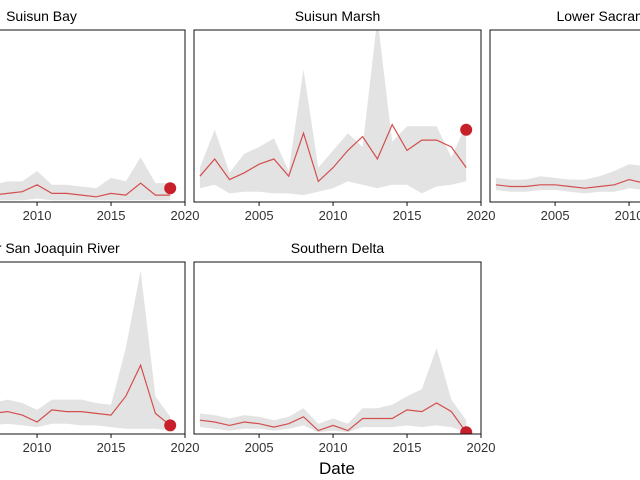 The image size is (640, 480). I want to click on panel-title: Lower Sacramento River, so click(598, 16).